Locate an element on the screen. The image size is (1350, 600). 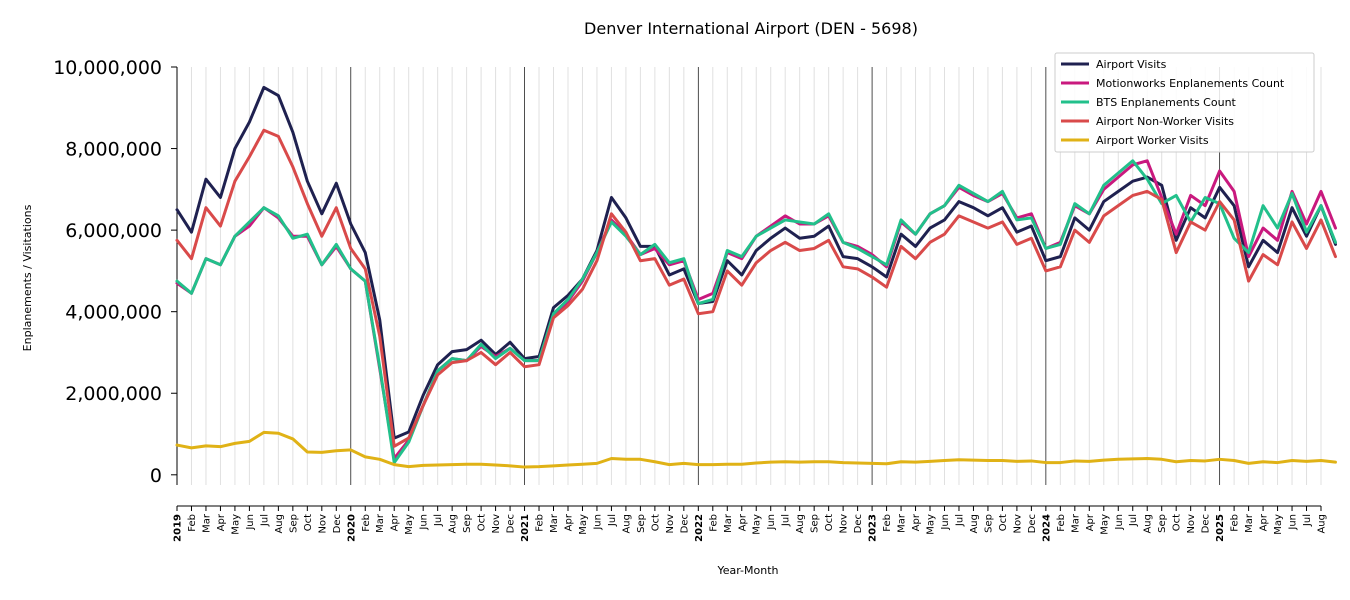
y-tick-label: 2,000,000 is located at coordinates (113, 394).